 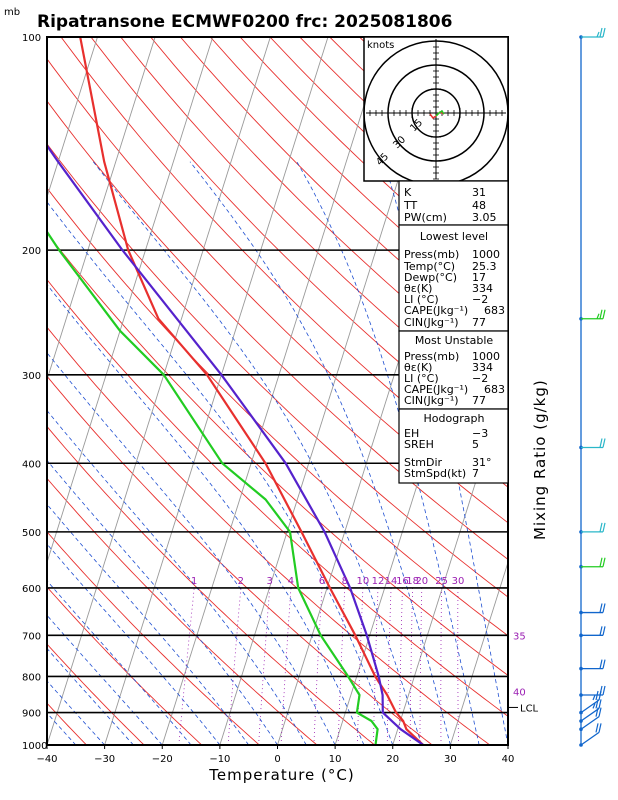 What do you see at coordinates (479, 192) in the screenshot?
I see `index-value-k: 31` at bounding box center [479, 192].